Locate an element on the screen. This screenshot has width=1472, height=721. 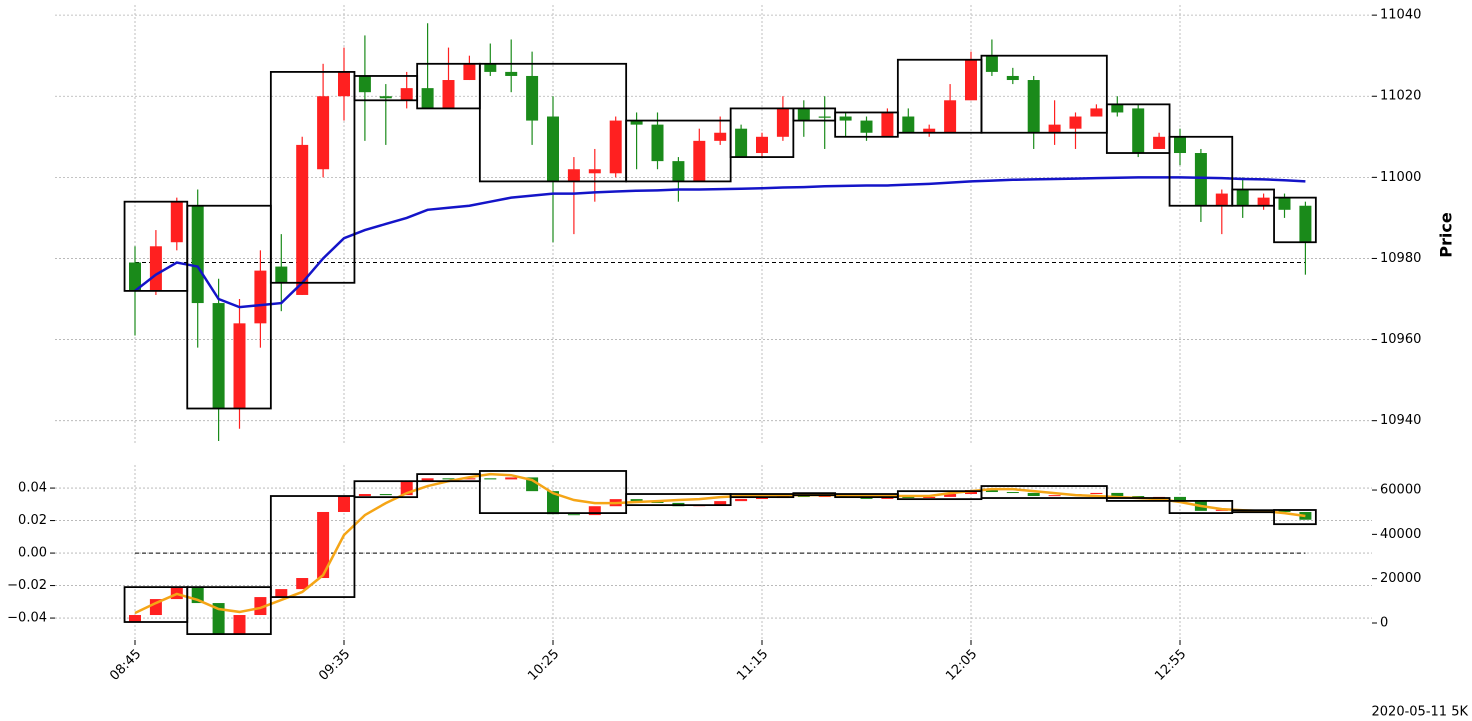
y-axis-label: Price is located at coordinates (1446, 235).